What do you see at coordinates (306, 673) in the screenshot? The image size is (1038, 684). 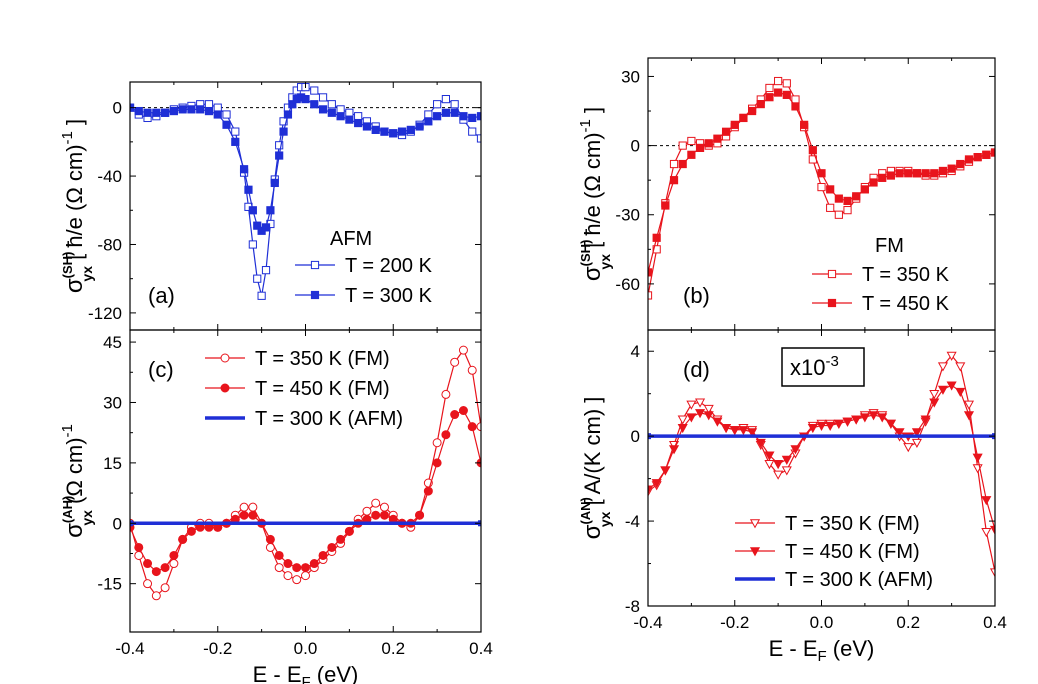 I see `x-axis-label: E - EF (eV)` at bounding box center [306, 673].